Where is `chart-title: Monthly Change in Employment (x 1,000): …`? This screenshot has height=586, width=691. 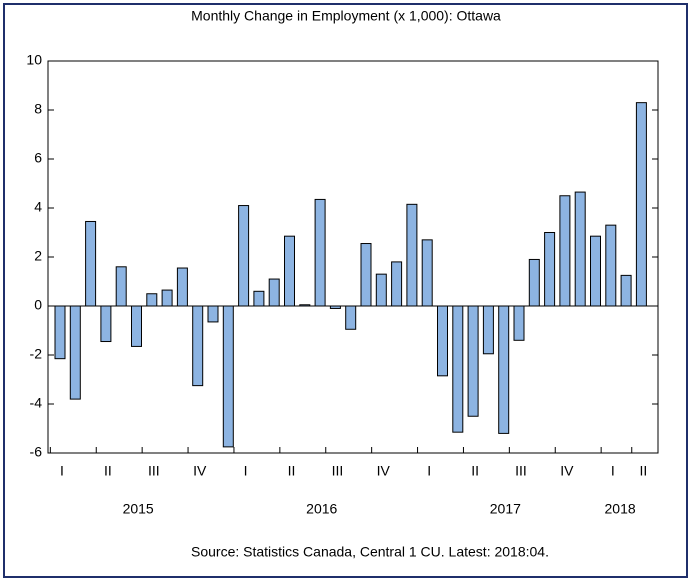
chart-title: Monthly Change in Employment (x 1,000): … is located at coordinates (346, 16).